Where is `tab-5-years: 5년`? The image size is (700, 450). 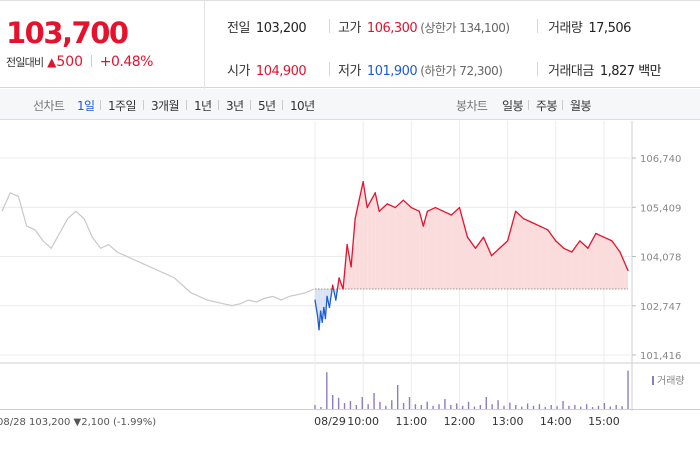 tab-5-years: 5년 is located at coordinates (267, 106).